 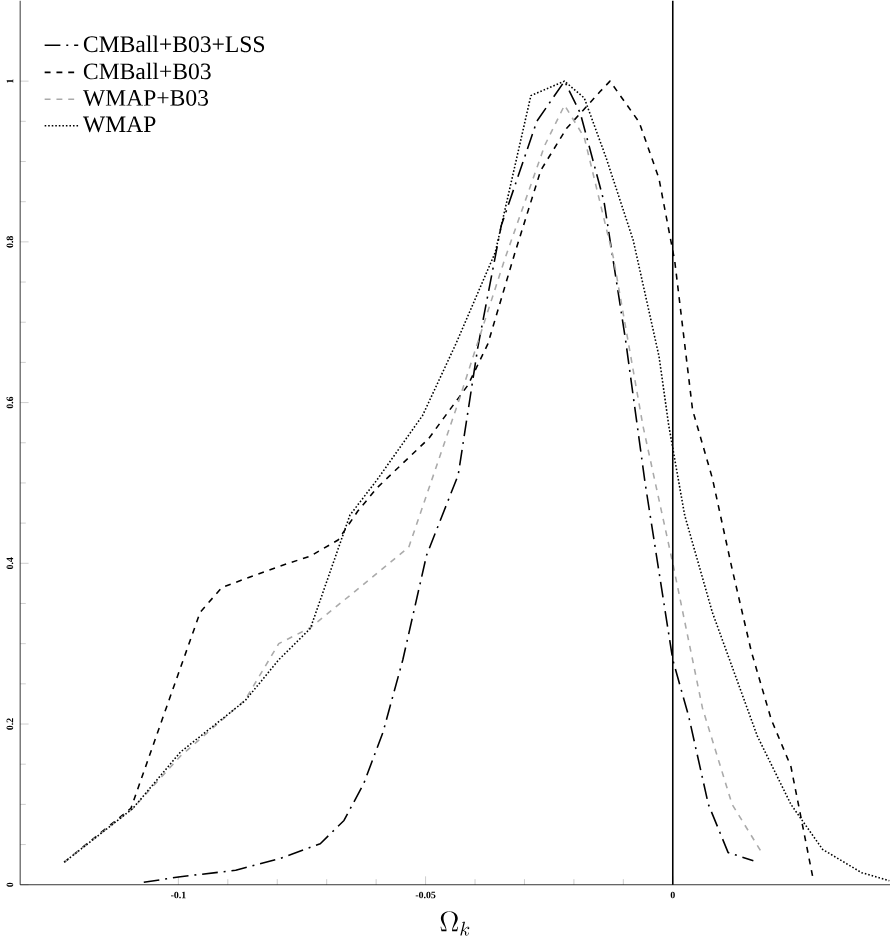 I want to click on legend-label: WMAP, so click(x=119, y=124).